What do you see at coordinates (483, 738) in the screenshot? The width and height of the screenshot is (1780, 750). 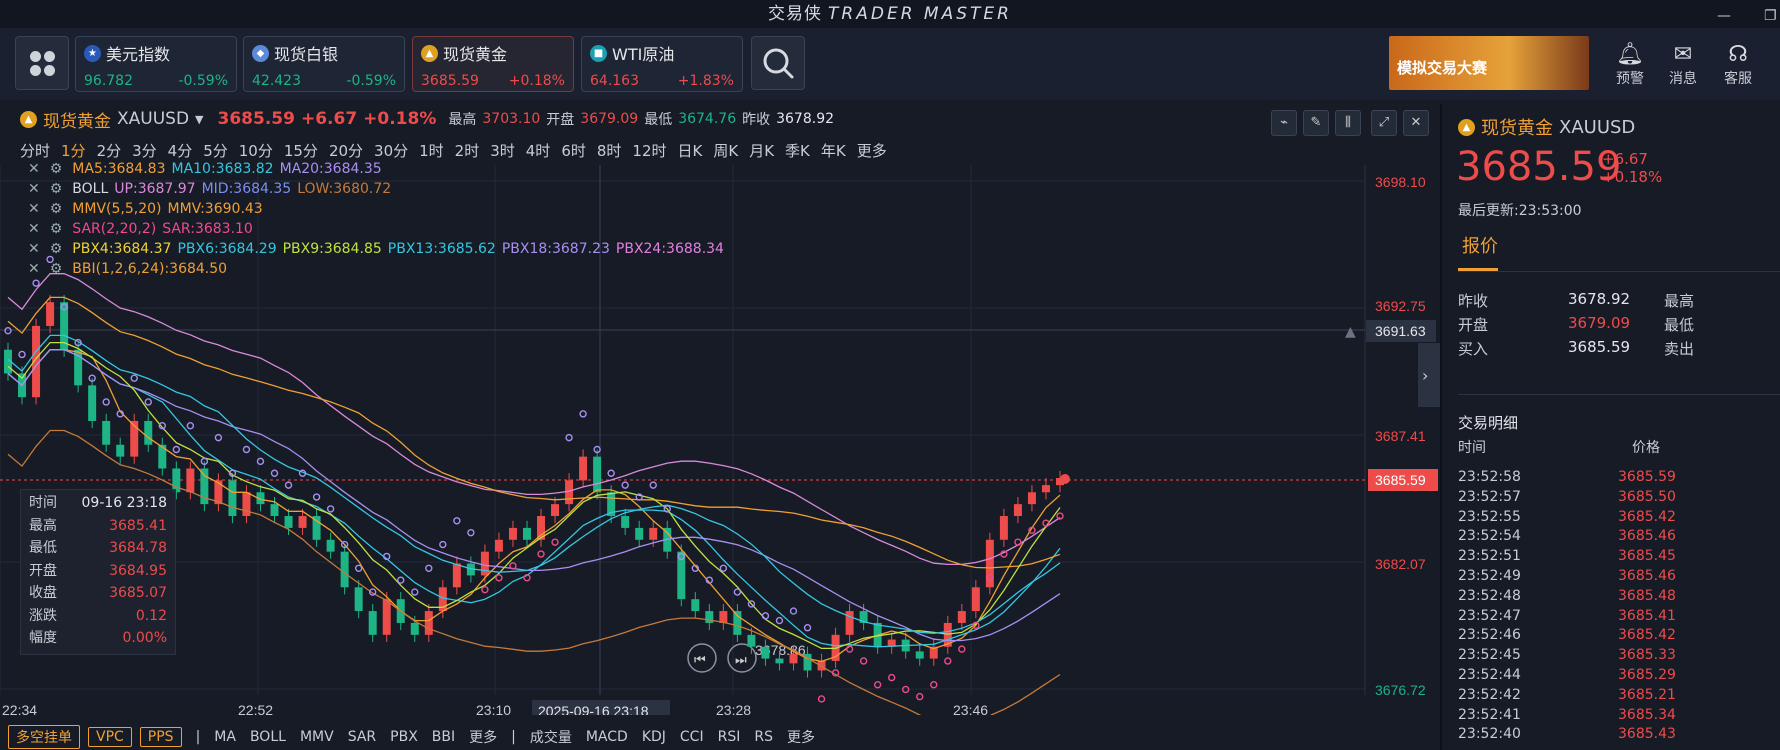 I see `main-indicator-6: 更多` at bounding box center [483, 738].